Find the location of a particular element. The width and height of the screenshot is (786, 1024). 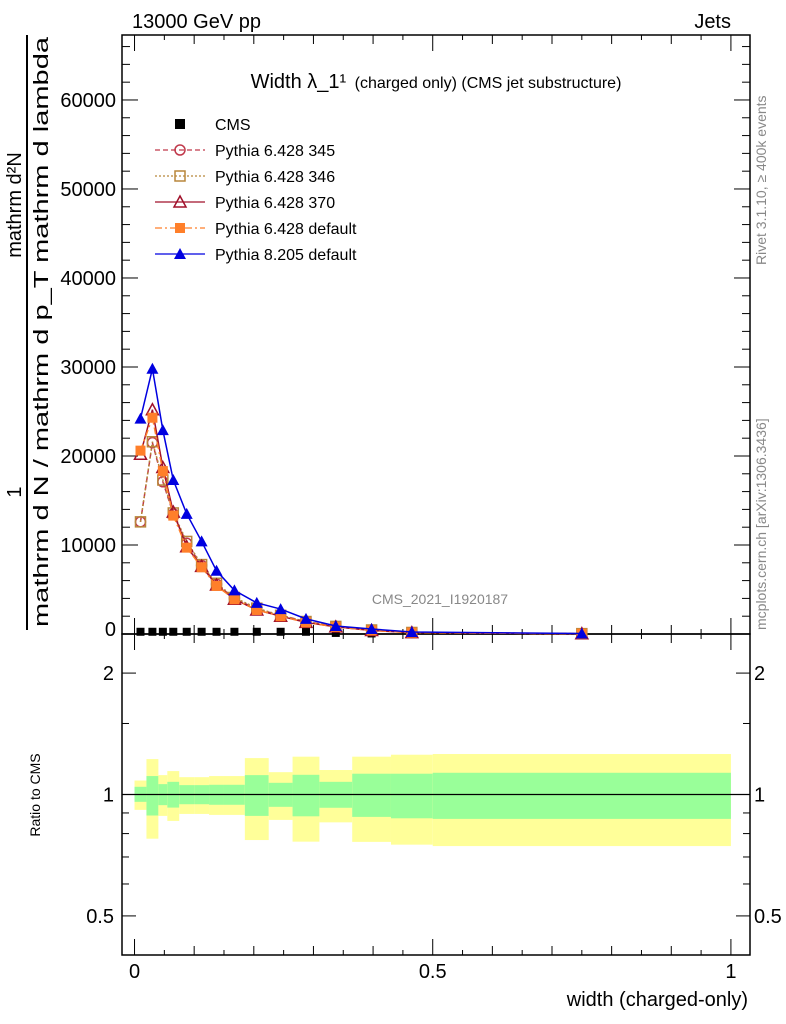

chart-subtitle: (charged only) (CMS jet substructure) is located at coordinates (488, 83).